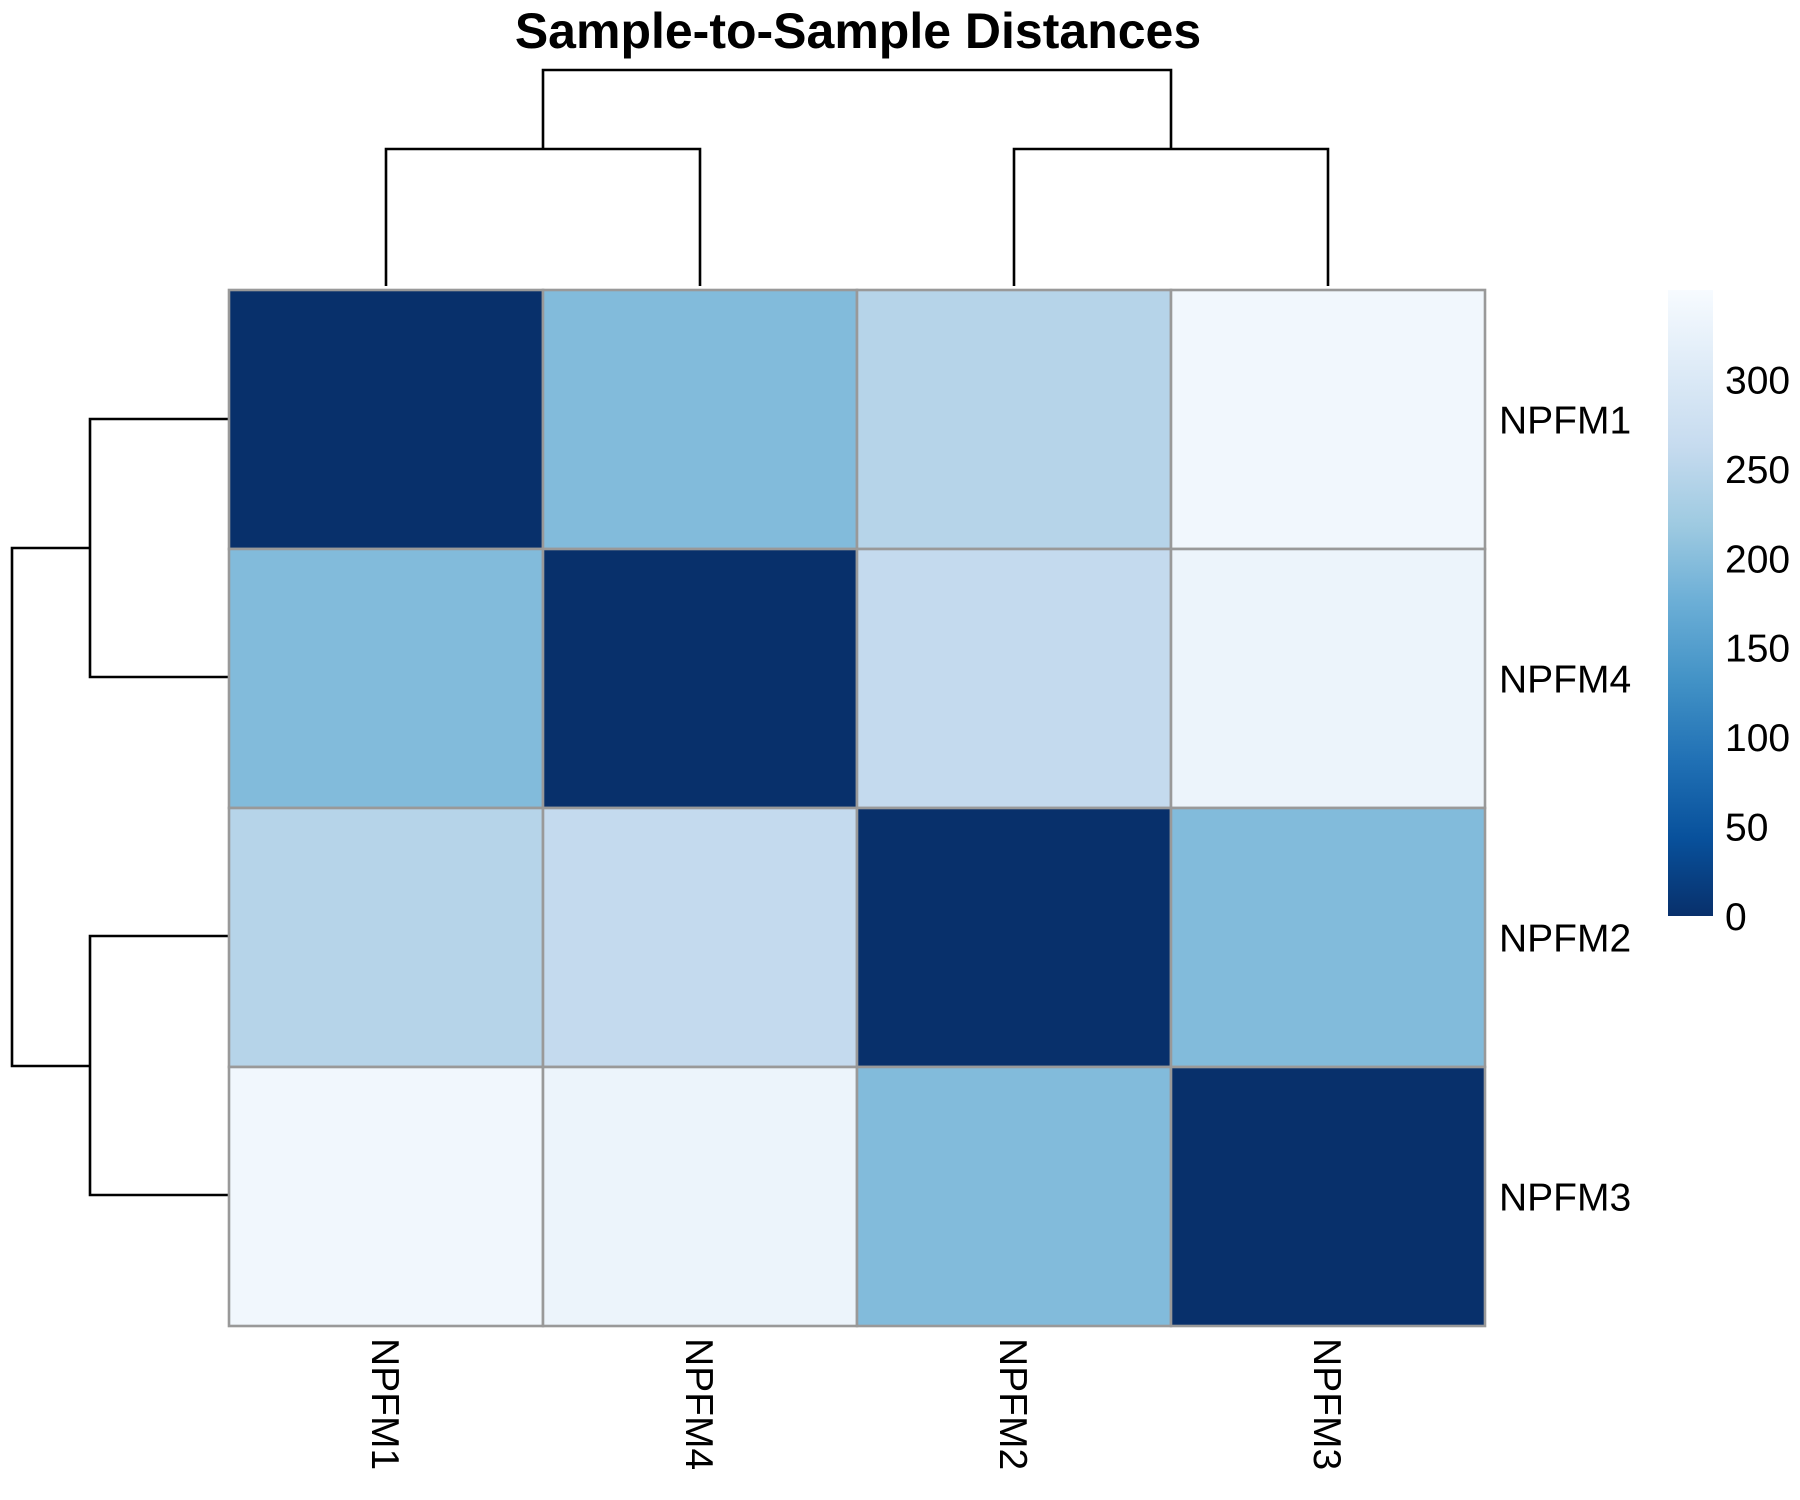 The height and width of the screenshot is (1500, 1800). What do you see at coordinates (119, 807) in the screenshot?
I see `row-dendrogram` at bounding box center [119, 807].